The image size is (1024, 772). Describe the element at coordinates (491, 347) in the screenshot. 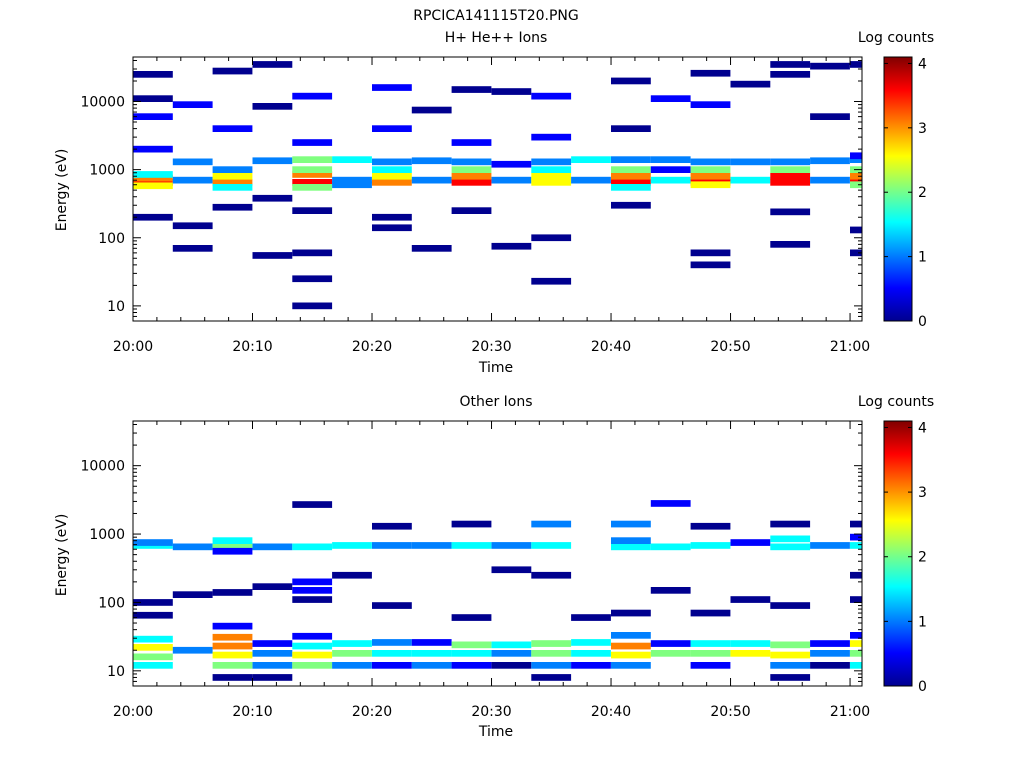

I see `x-tick-label: 20:30` at that location.